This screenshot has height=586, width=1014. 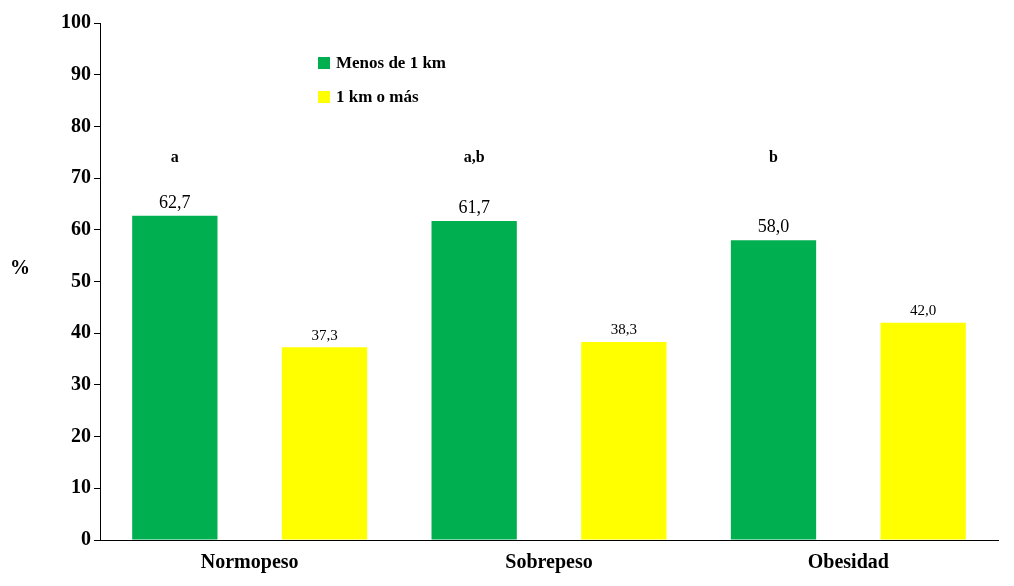 What do you see at coordinates (549, 562) in the screenshot?
I see `x-tick-label: Sobrepeso` at bounding box center [549, 562].